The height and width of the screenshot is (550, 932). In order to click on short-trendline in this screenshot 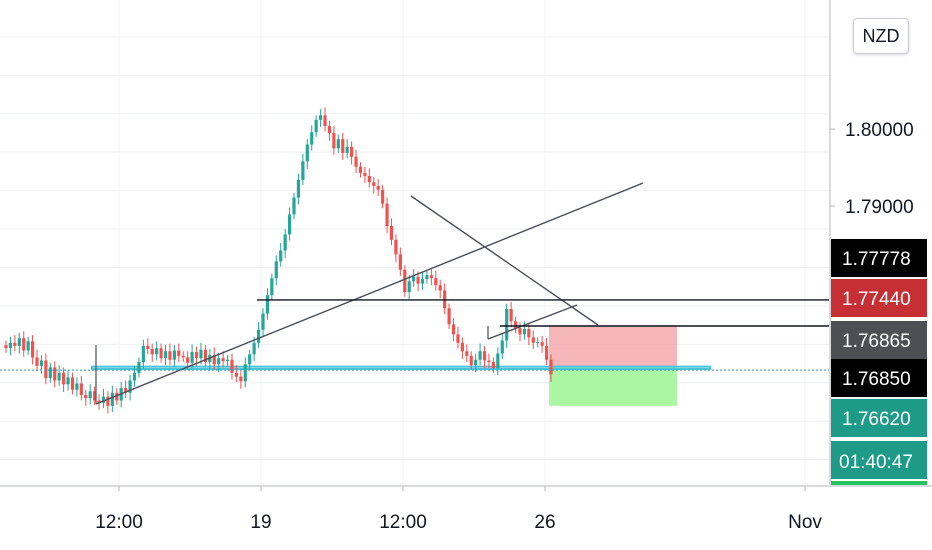, I will do `click(532, 322)`.